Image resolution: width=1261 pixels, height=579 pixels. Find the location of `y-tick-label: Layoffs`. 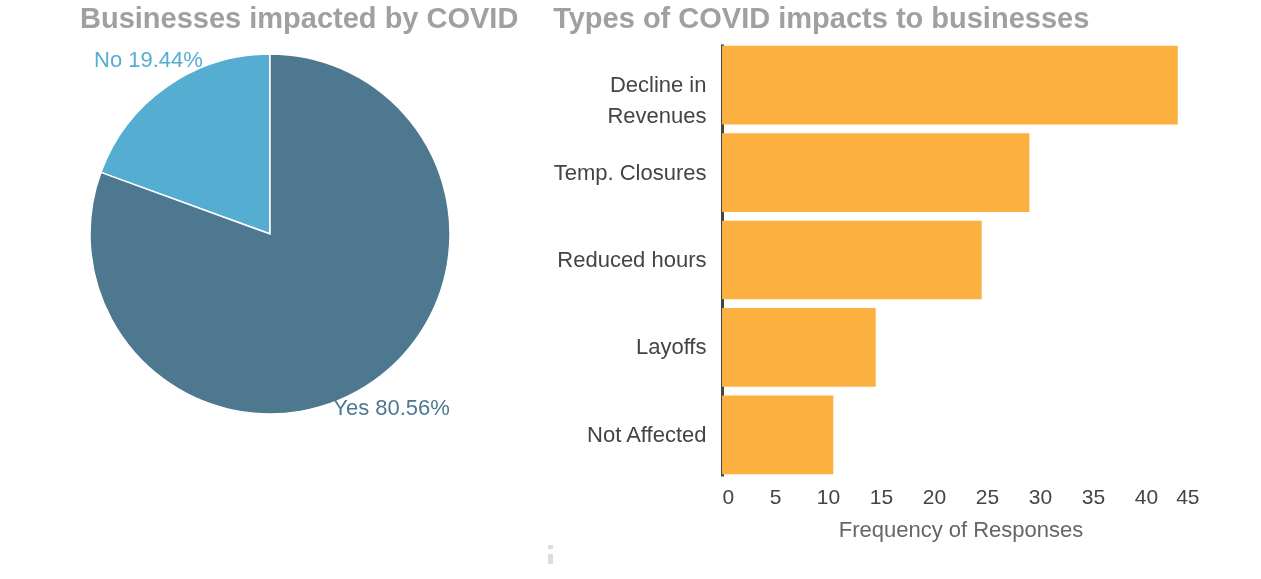

y-tick-label: Layoffs is located at coordinates (671, 347).